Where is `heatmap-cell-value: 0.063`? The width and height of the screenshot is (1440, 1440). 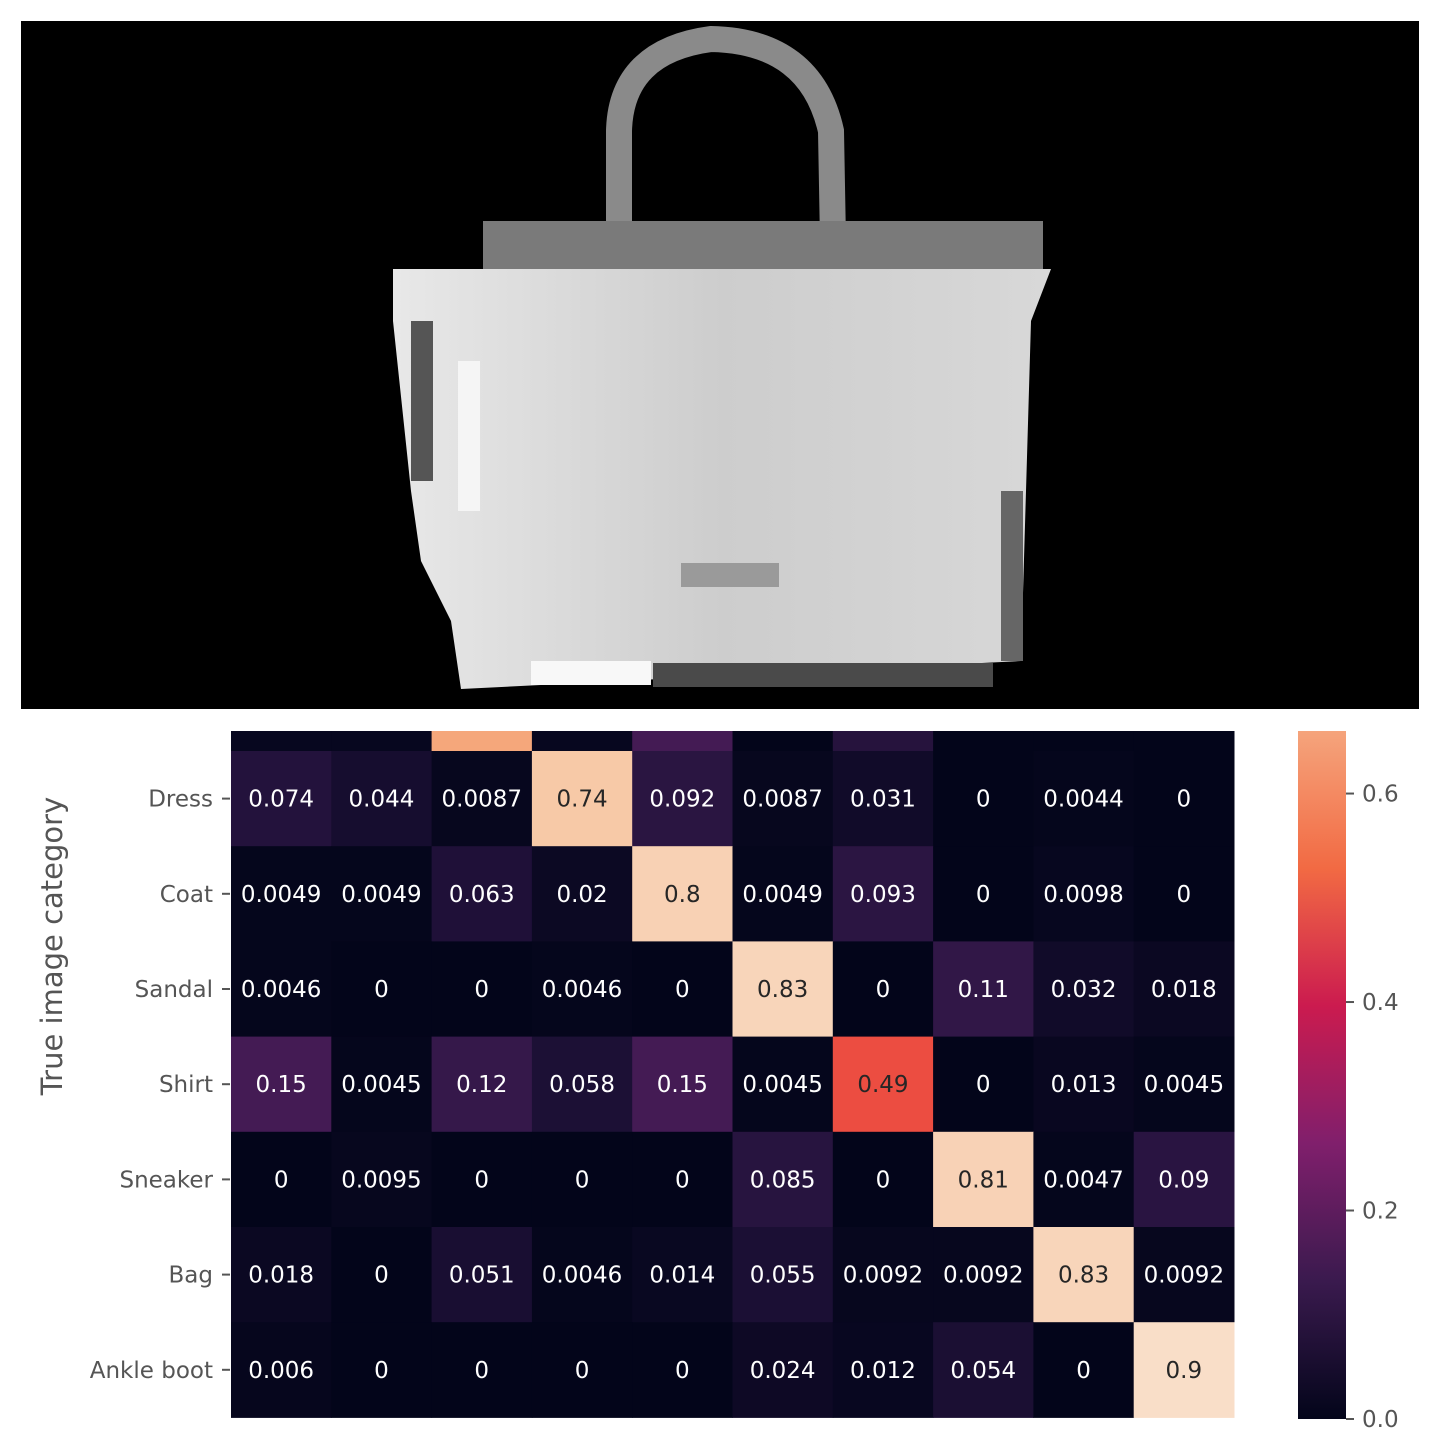
heatmap-cell-value: 0.063 is located at coordinates (482, 895).